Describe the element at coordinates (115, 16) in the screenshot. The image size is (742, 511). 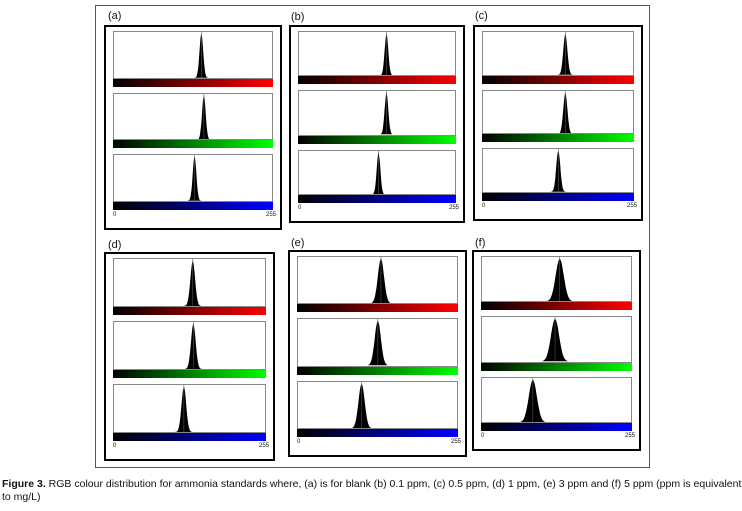
I see `panel-label: (a)` at that location.